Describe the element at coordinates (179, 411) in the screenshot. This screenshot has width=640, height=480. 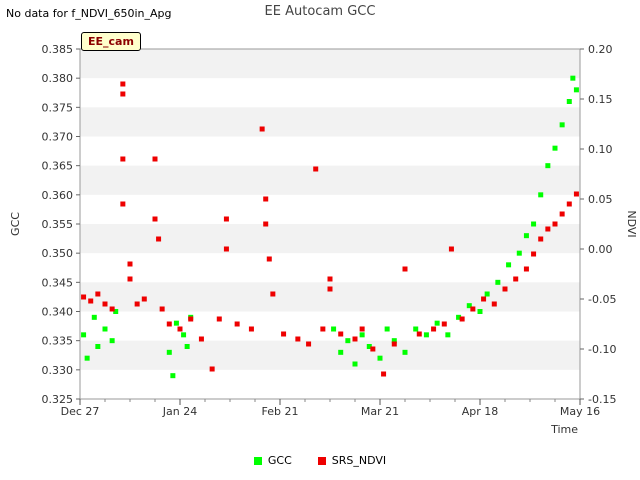
I see `x-tick-label: Jan 24` at that location.